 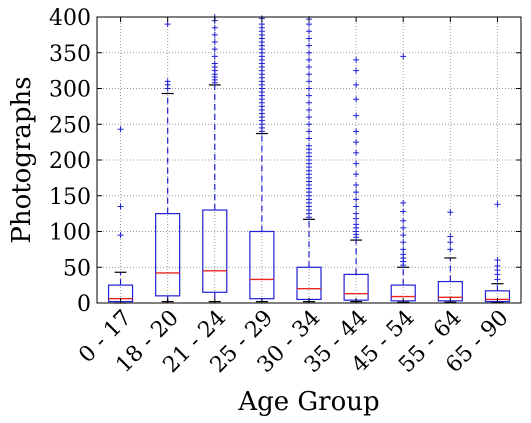 I want to click on y-tick-label: 100, so click(x=70, y=233).